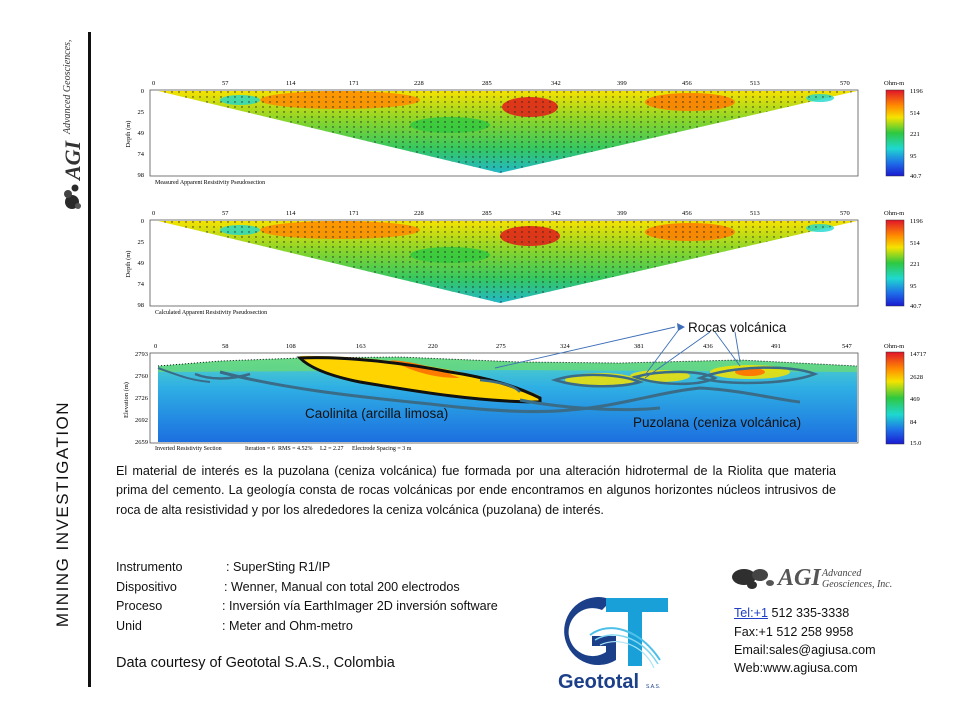  What do you see at coordinates (72, 124) in the screenshot?
I see `agi-side-logo: AGI Advanced Geosciences, Inc.` at bounding box center [72, 124].